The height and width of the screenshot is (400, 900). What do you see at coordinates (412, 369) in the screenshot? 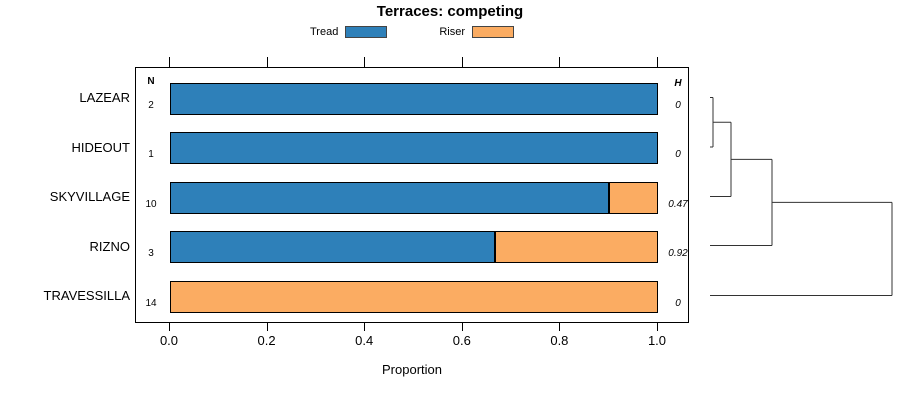
I see `x-axis-title: Proportion` at bounding box center [412, 369].